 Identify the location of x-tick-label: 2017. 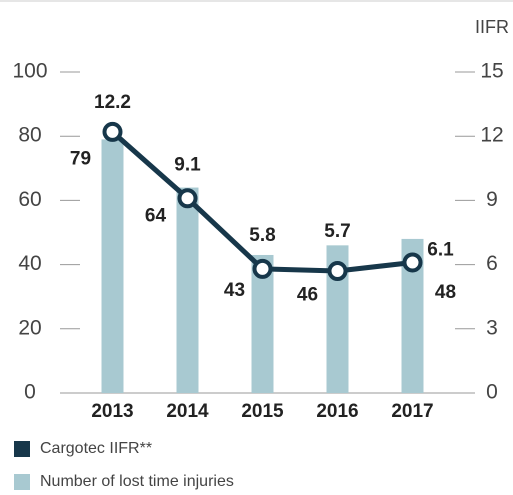
(412, 411).